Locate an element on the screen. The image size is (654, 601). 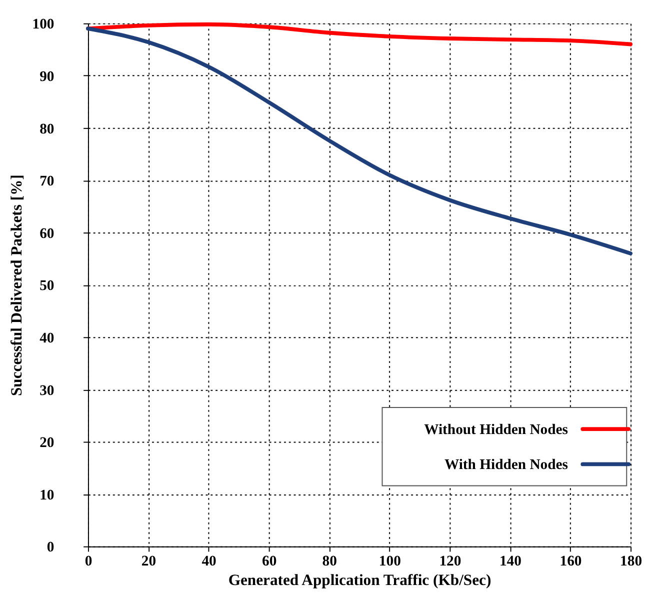
x-tick-label: 160 is located at coordinates (571, 561).